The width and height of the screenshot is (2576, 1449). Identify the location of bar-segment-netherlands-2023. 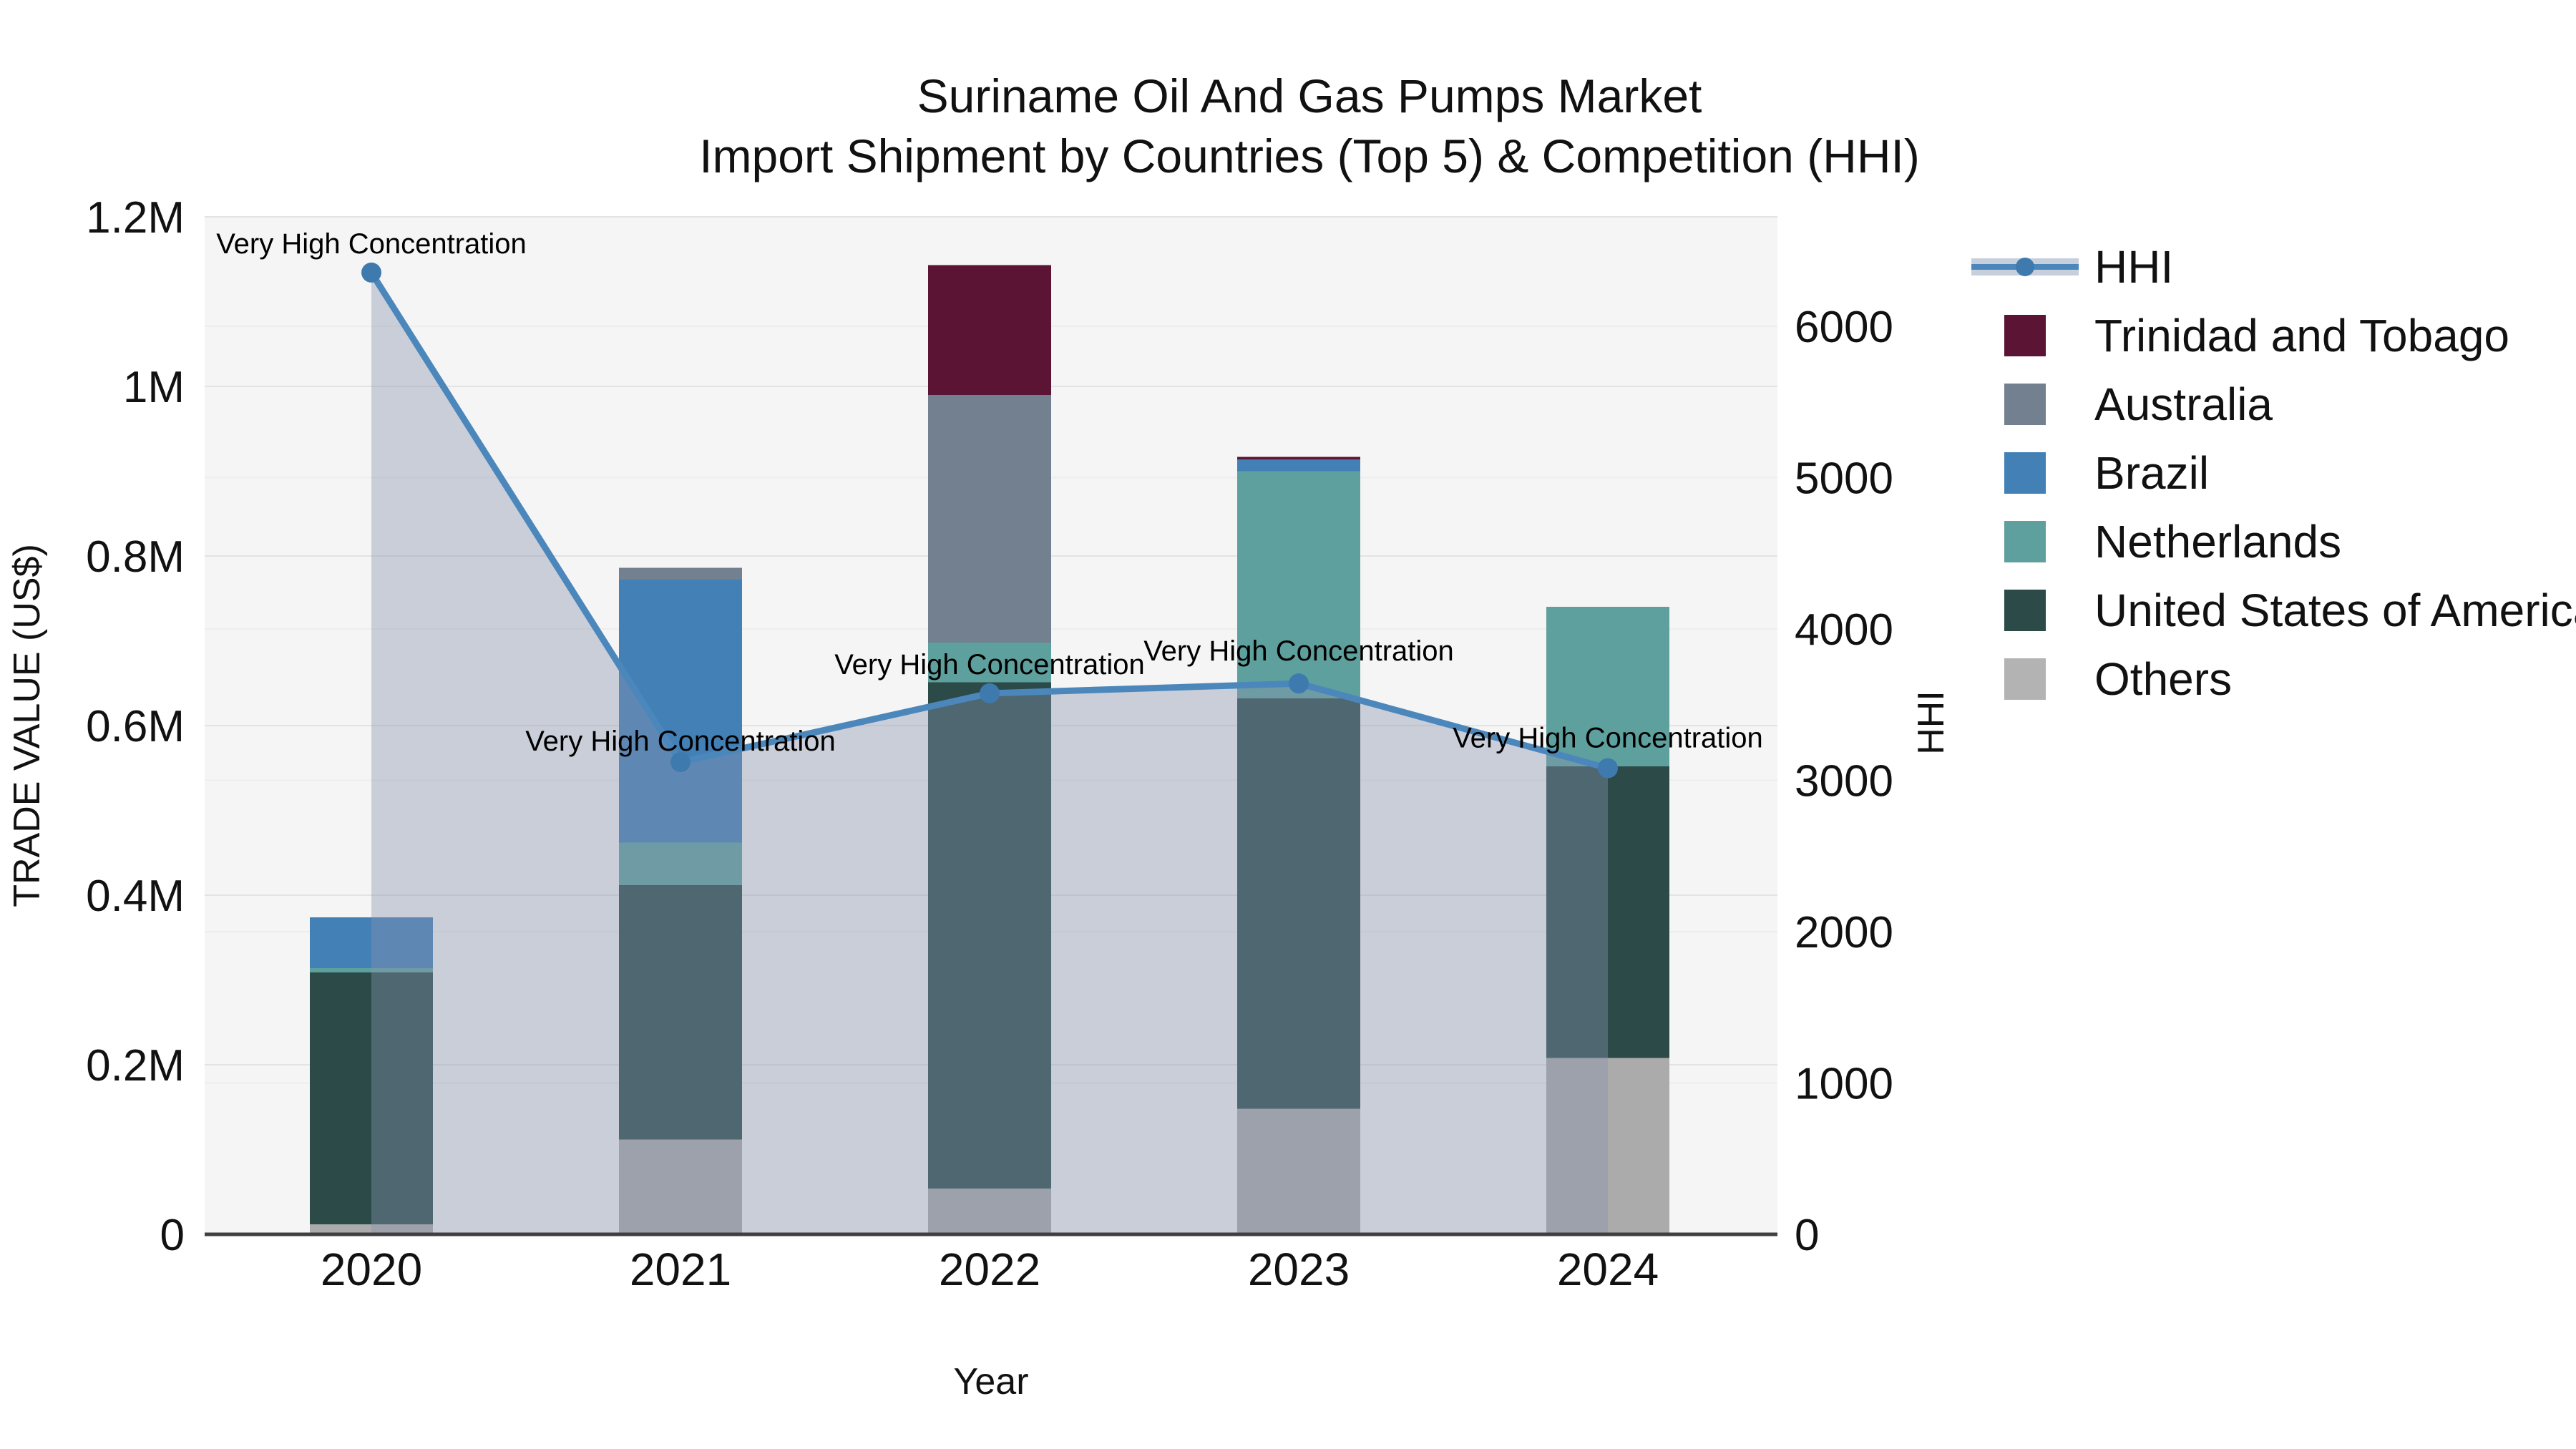
(1298, 585).